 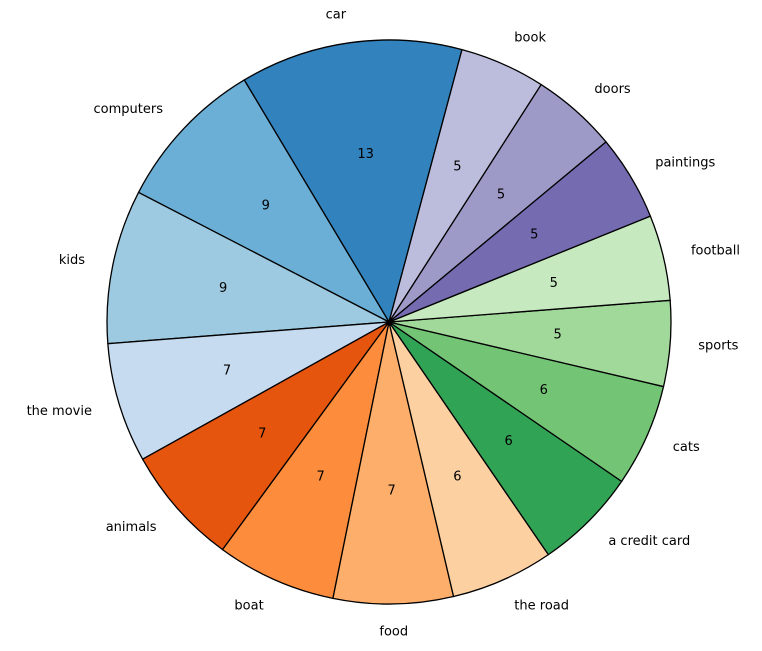 What do you see at coordinates (248, 268) in the screenshot?
I see `pie-slice-kids` at bounding box center [248, 268].